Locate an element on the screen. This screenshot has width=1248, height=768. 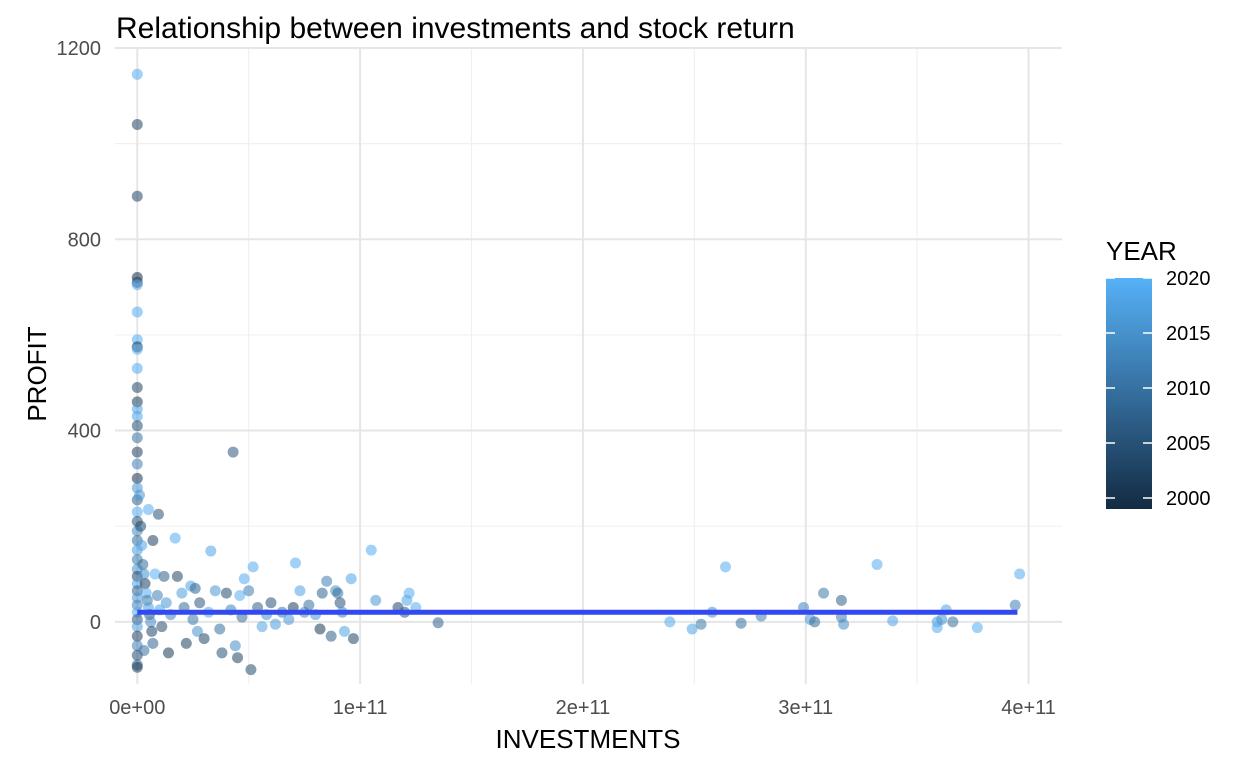
x-tick-label: 1e+11 is located at coordinates (360, 708).